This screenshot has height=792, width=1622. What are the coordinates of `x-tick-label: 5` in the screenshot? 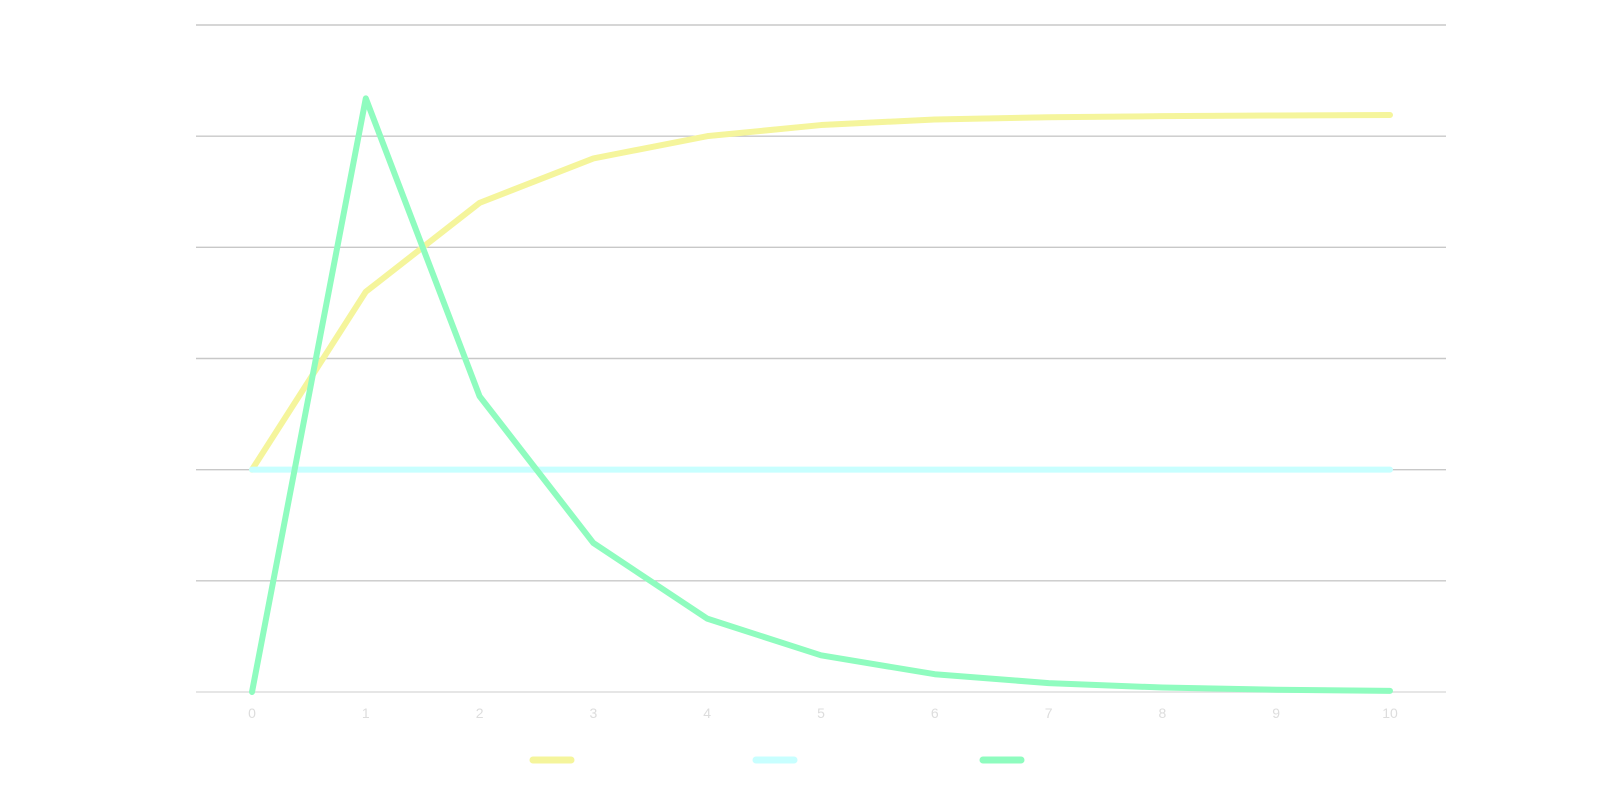 It's located at (821, 713).